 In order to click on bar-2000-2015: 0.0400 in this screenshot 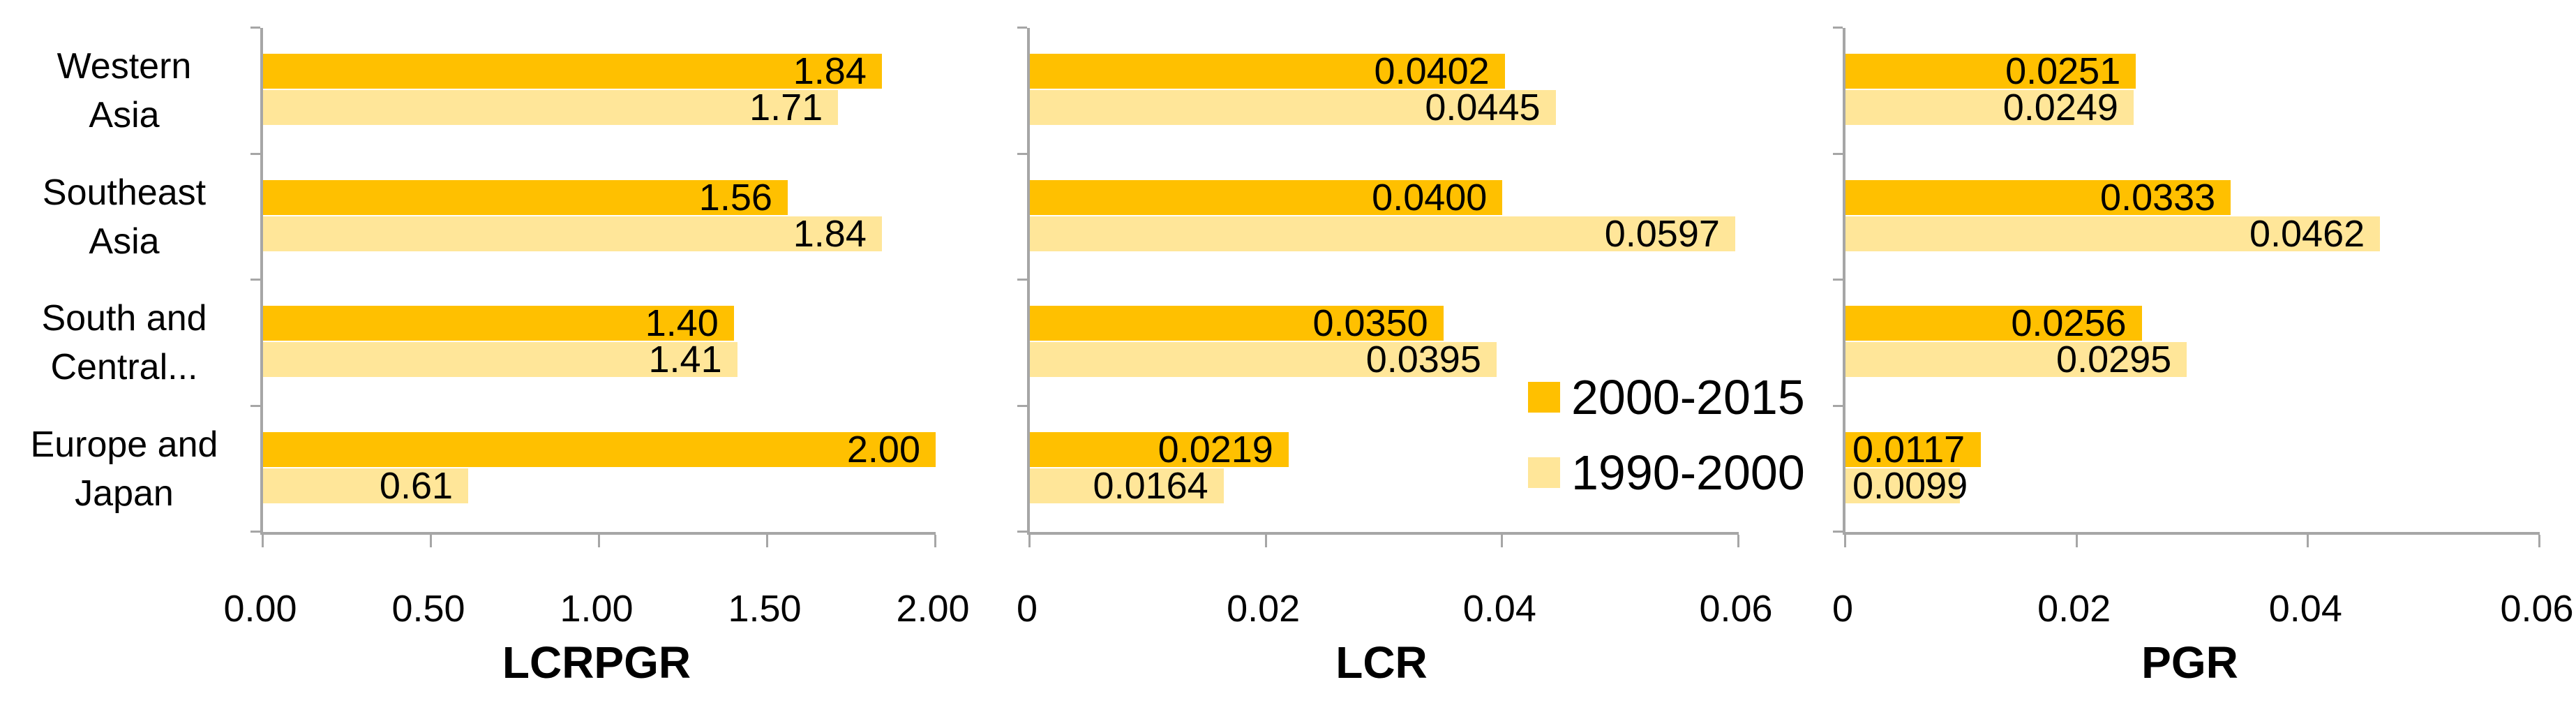, I will do `click(1266, 197)`.